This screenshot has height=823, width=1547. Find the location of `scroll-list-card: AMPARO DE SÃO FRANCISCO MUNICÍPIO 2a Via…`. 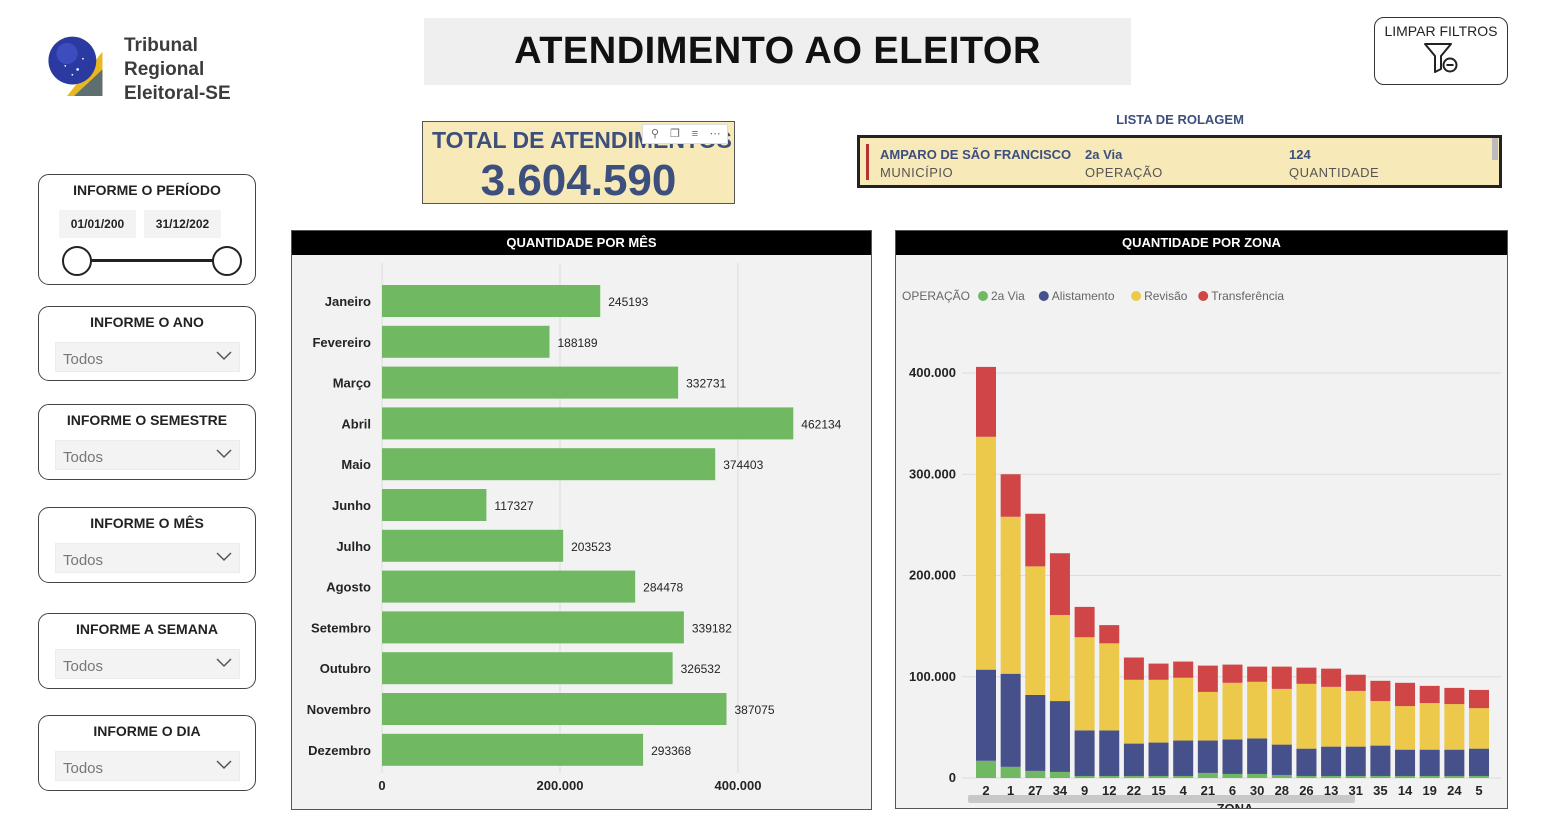

scroll-list-card: AMPARO DE SÃO FRANCISCO MUNICÍPIO 2a Via… is located at coordinates (1179, 161).